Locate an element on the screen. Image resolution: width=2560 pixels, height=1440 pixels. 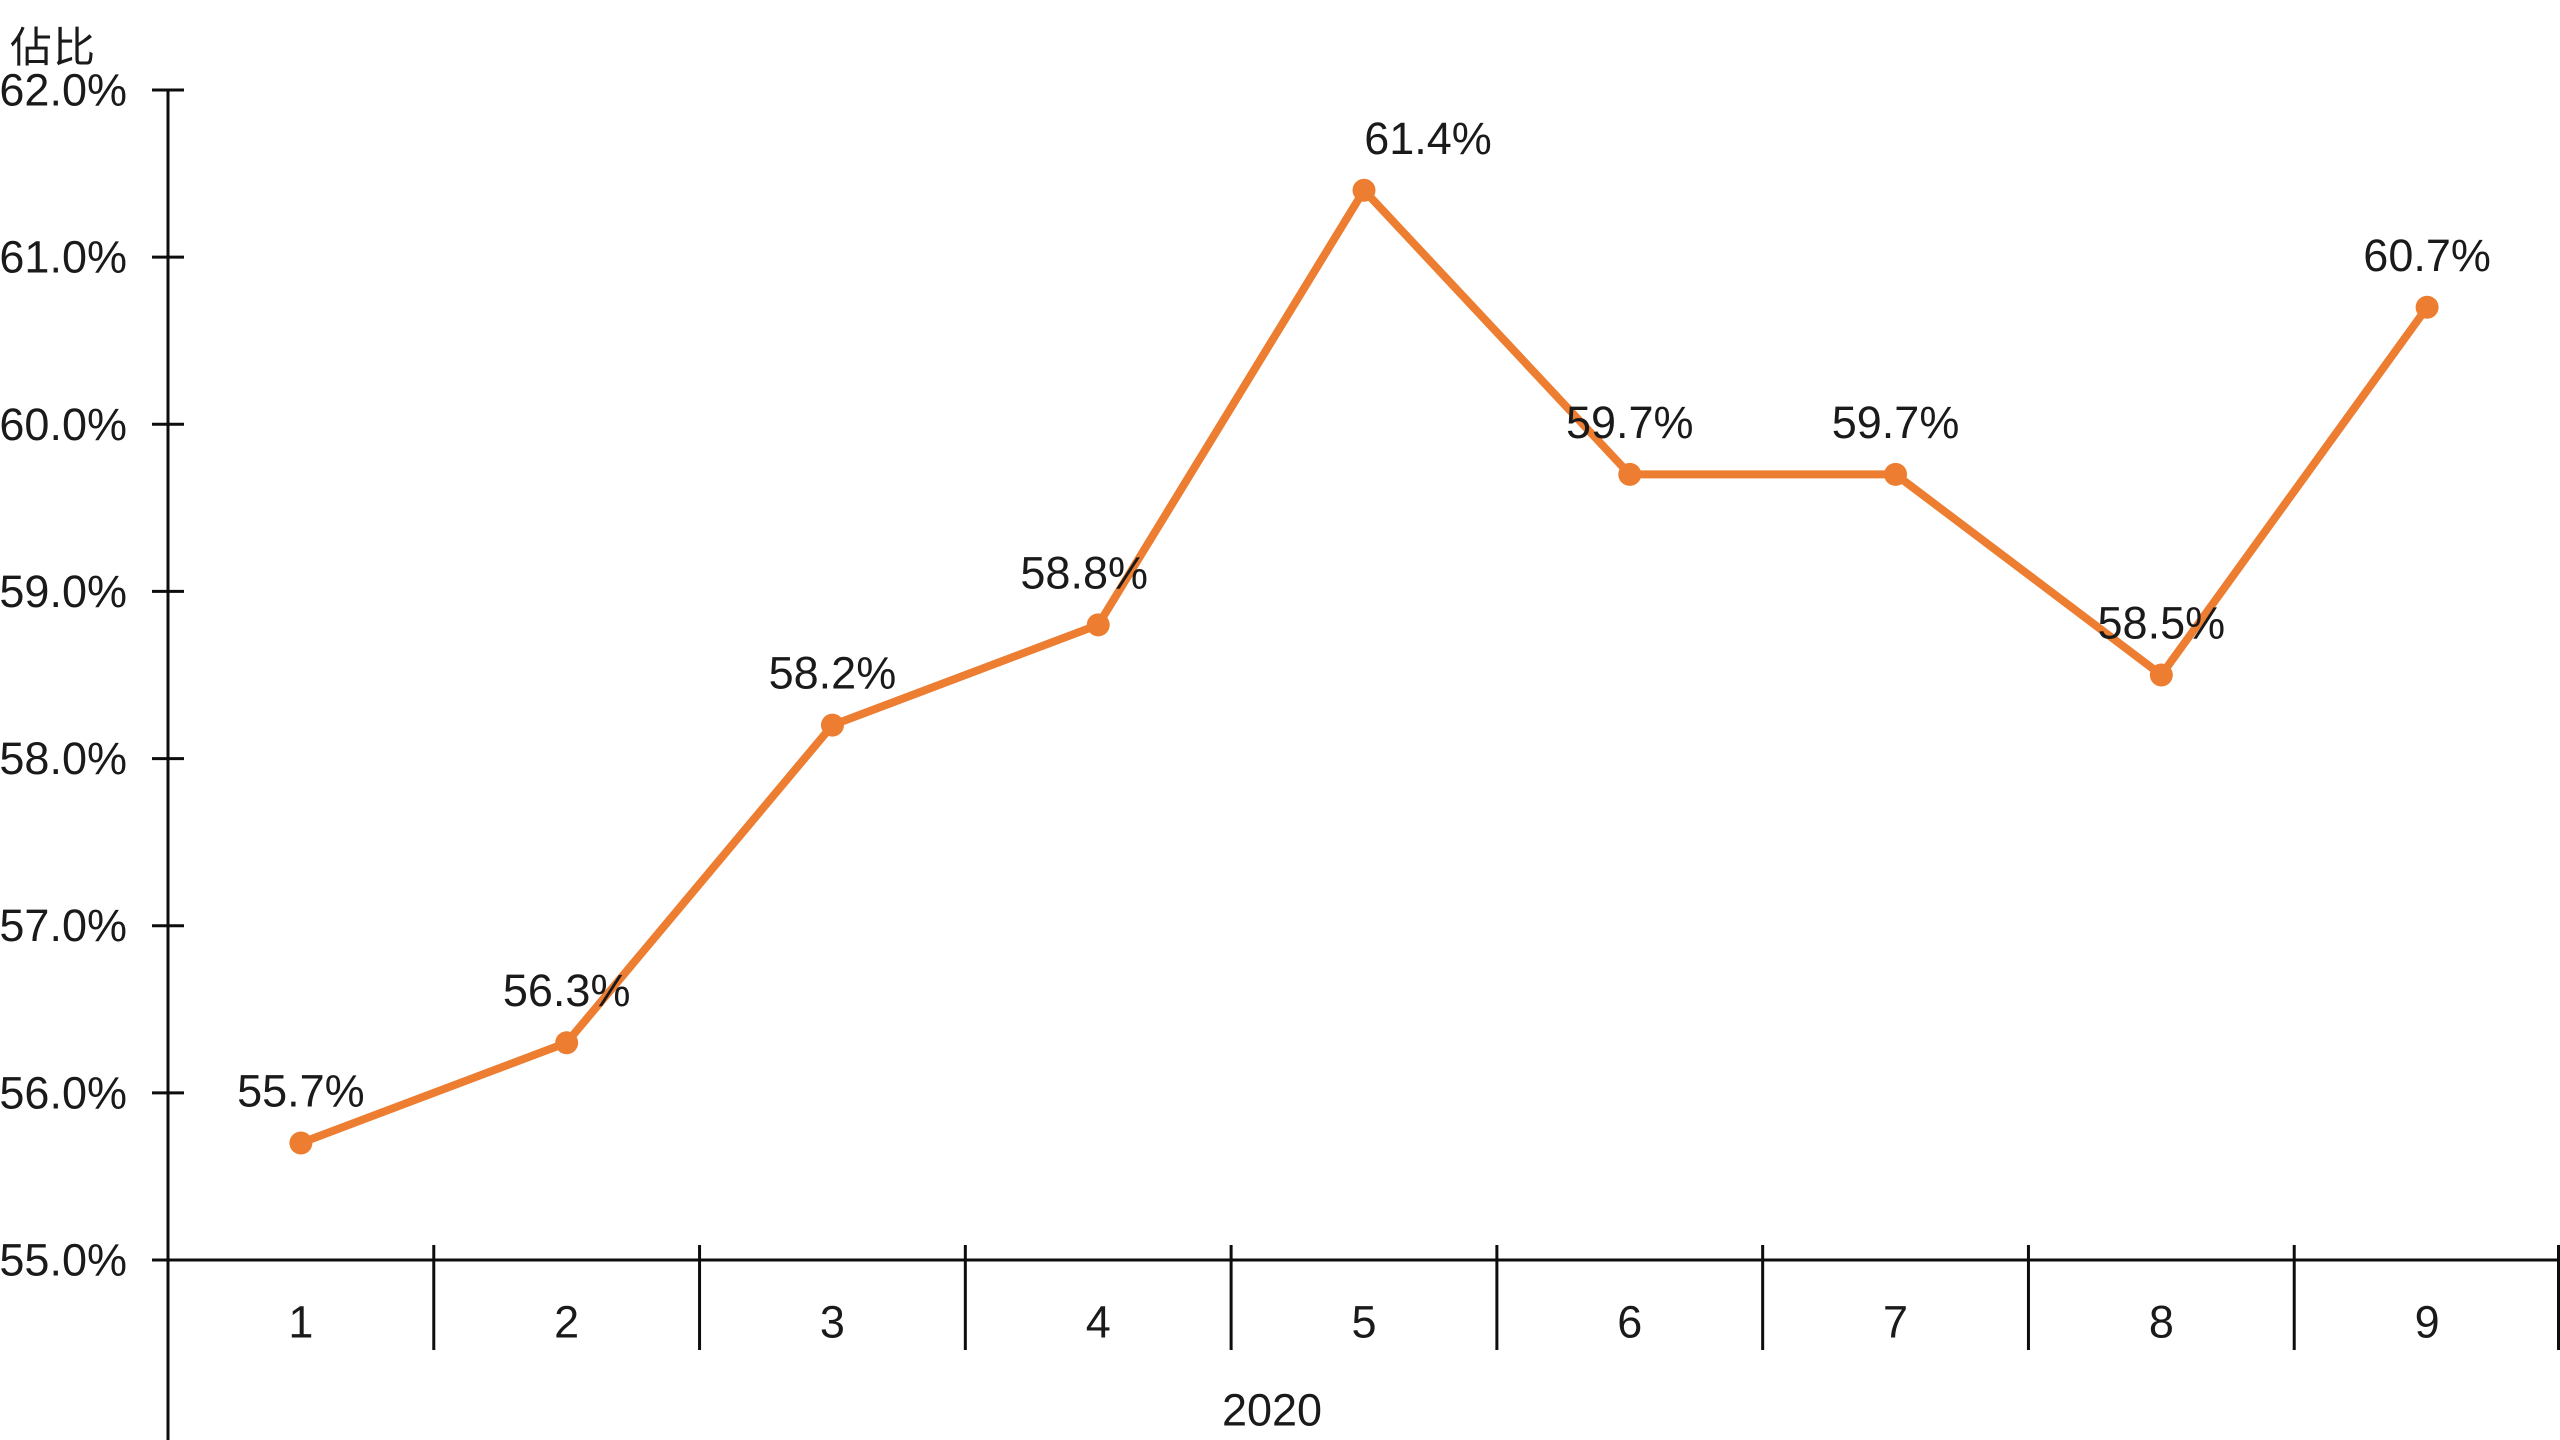
x-axis-category-label: 7 is located at coordinates (1895, 1322).